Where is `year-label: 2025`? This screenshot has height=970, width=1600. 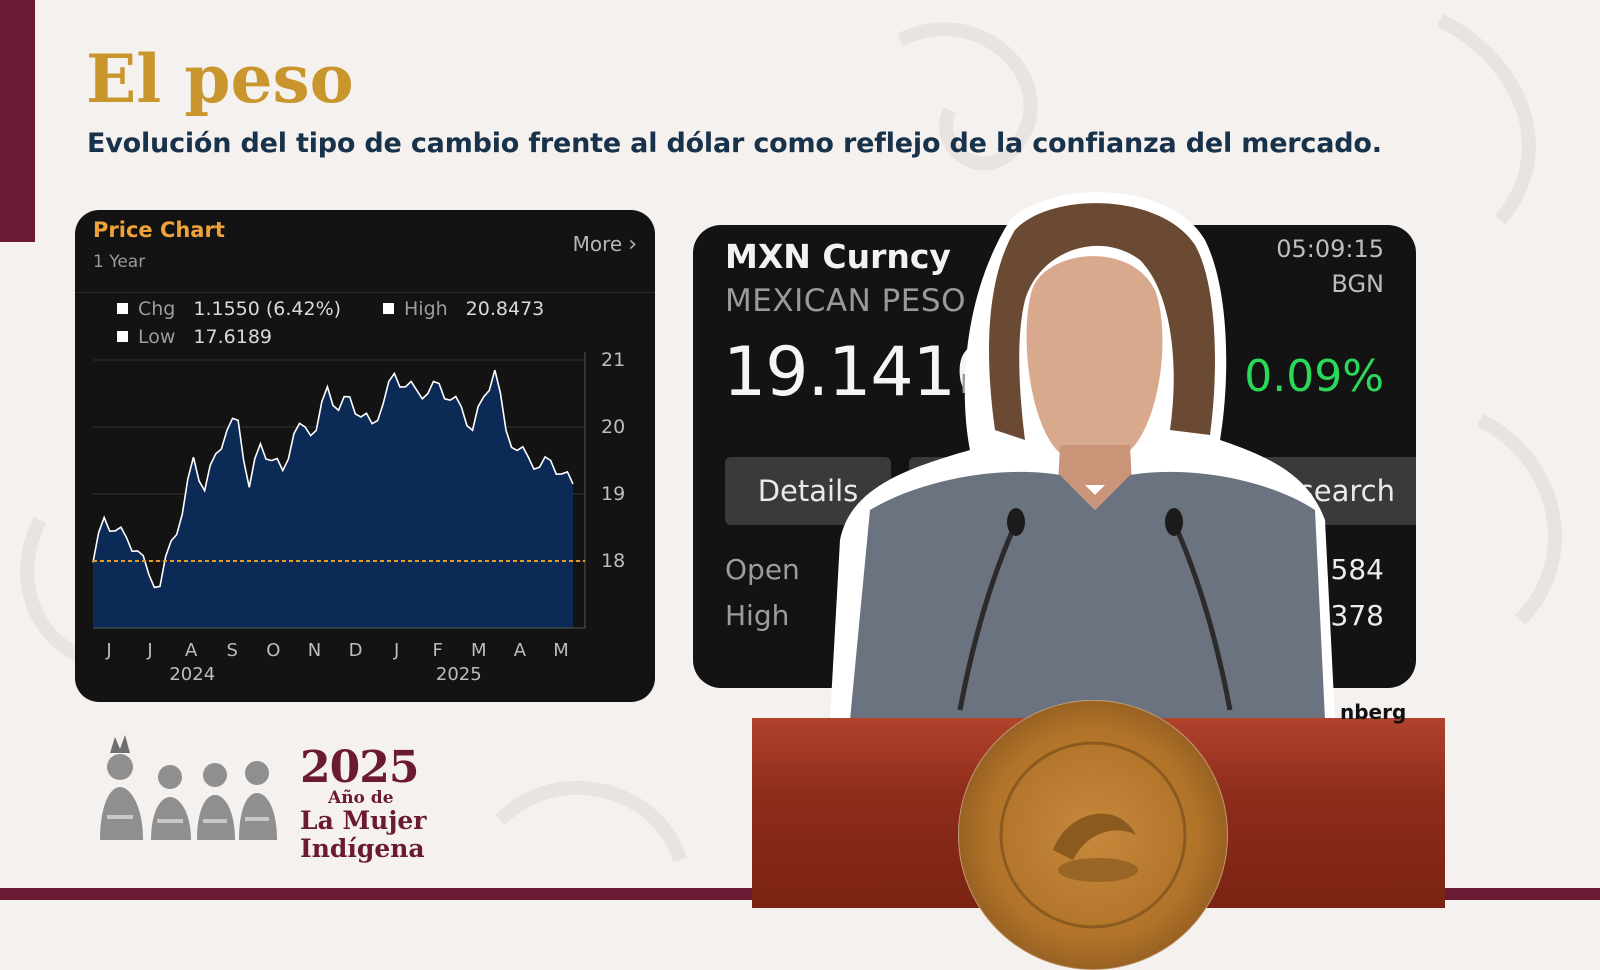 year-label: 2025 is located at coordinates (459, 674).